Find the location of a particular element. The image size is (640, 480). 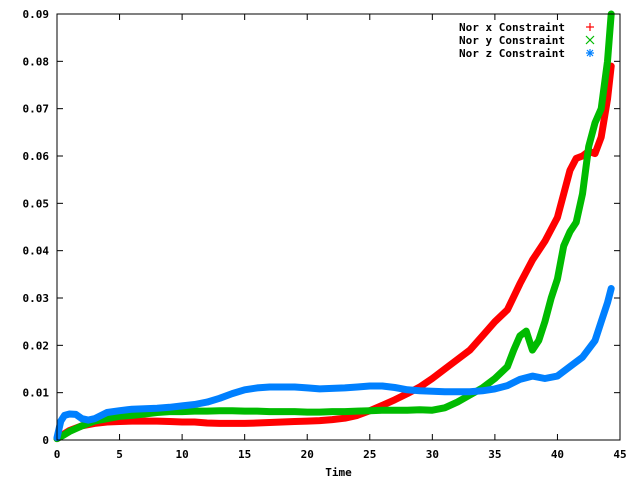

x-tick-label: 45 is located at coordinates (619, 454).